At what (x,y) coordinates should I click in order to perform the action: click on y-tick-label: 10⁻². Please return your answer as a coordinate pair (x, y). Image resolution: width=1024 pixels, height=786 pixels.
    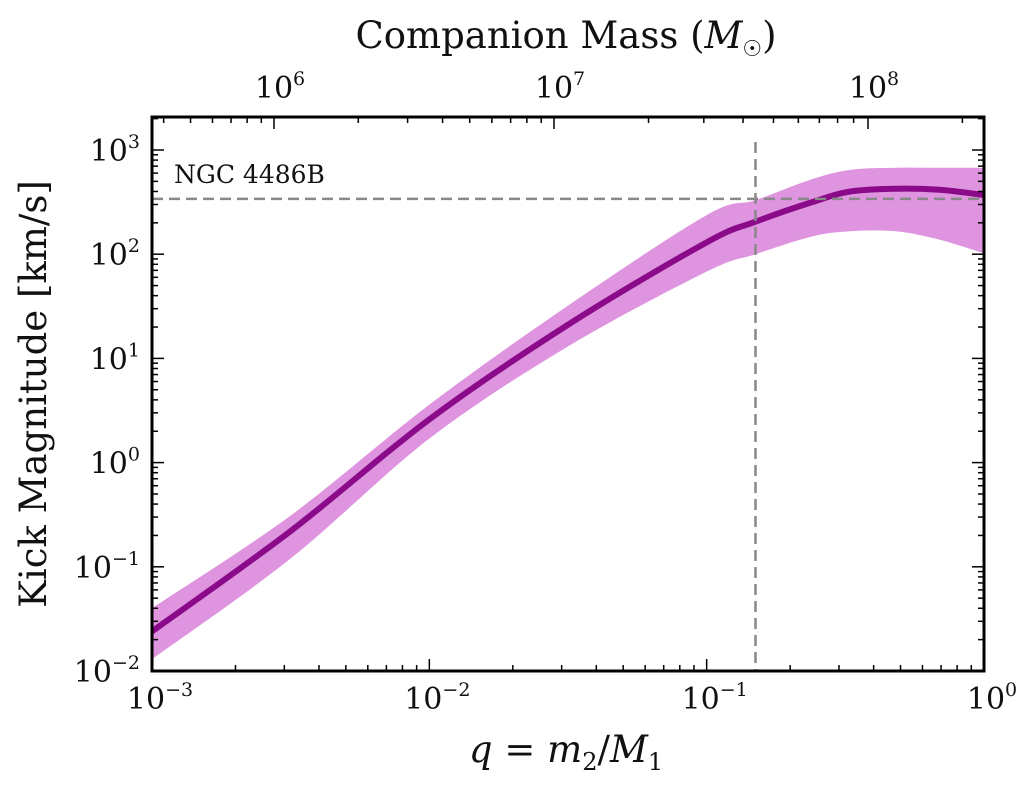
    Looking at the image, I should click on (107, 671).